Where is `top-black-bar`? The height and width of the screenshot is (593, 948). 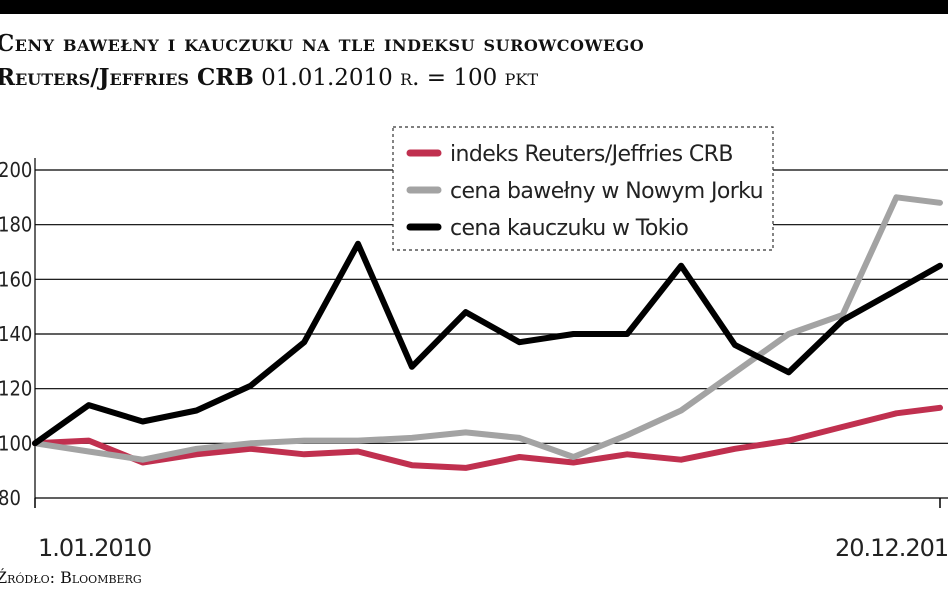
top-black-bar is located at coordinates (474, 7).